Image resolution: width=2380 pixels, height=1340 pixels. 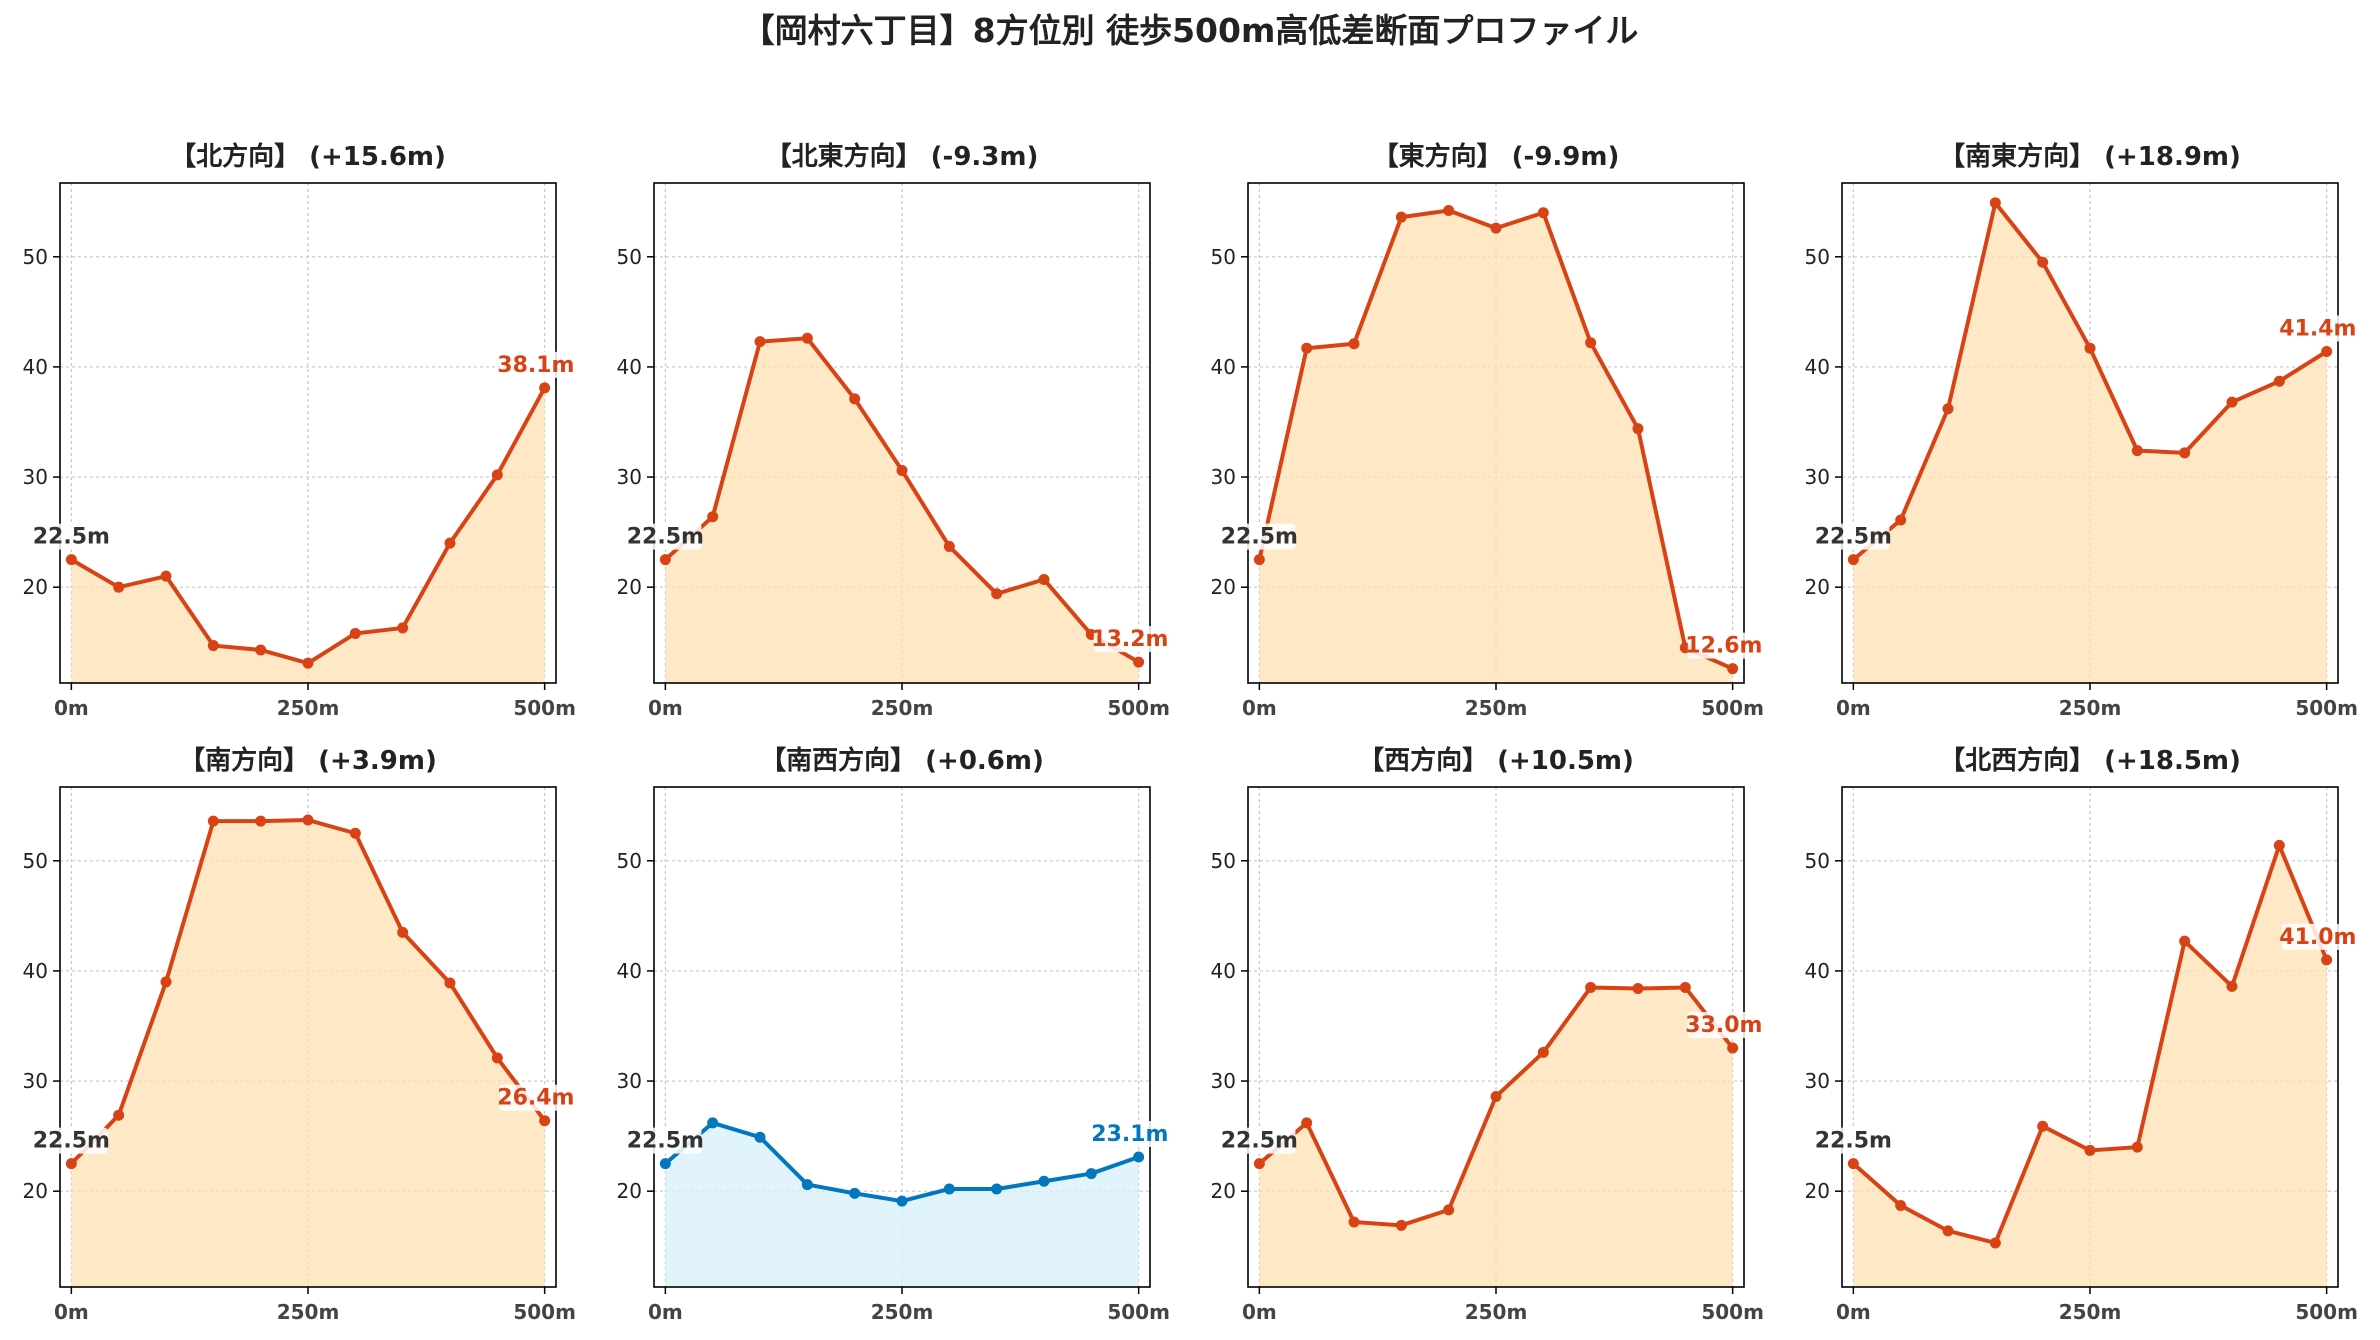 What do you see at coordinates (1496, 156) in the screenshot?
I see `panel-title: 【東方向】 (-9.9m)` at bounding box center [1496, 156].